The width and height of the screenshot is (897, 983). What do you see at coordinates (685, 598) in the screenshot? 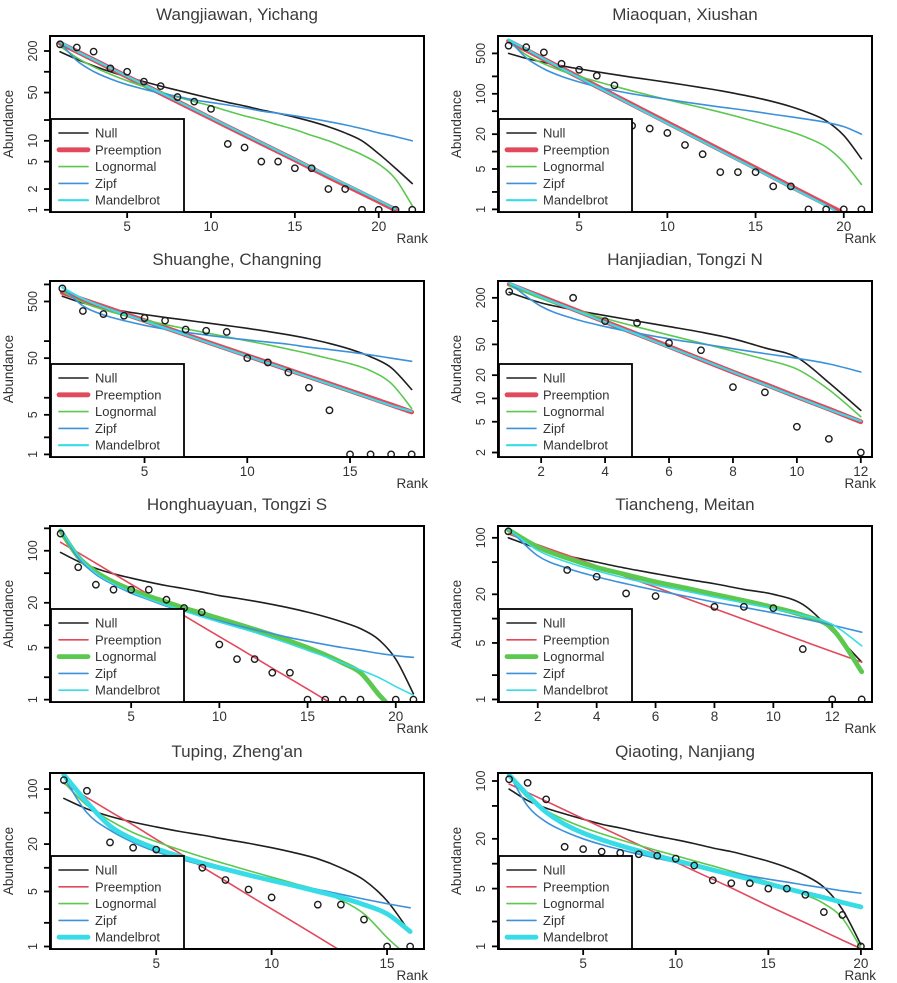
I see `curve-preemption` at bounding box center [685, 598].